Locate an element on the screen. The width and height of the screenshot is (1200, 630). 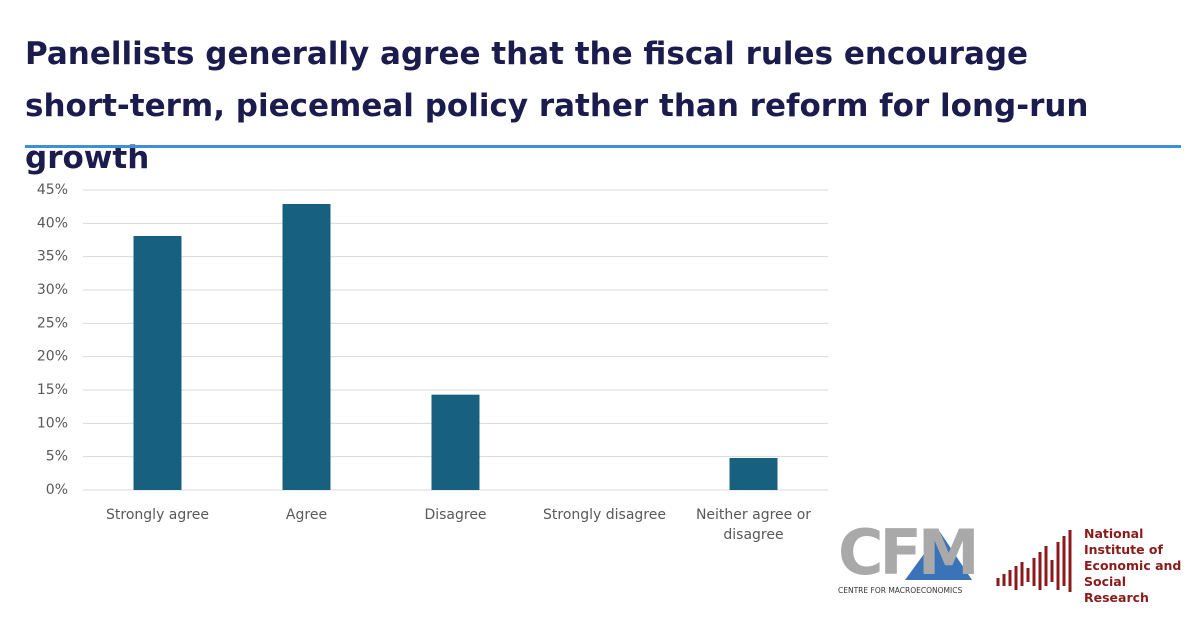
y-tick-label: 15% is located at coordinates (52, 390).